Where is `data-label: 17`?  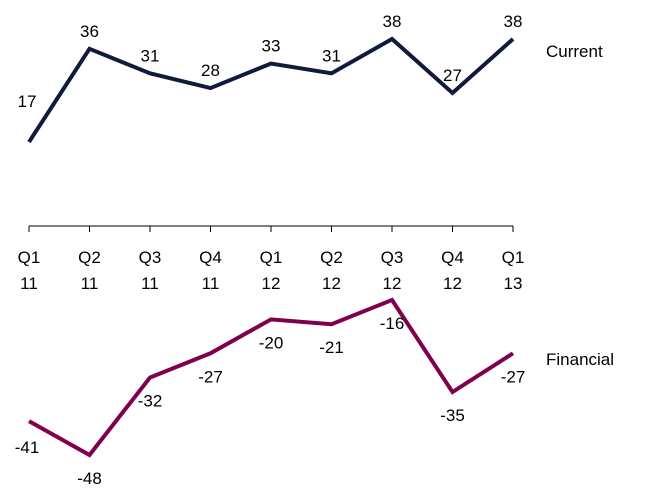 data-label: 17 is located at coordinates (27, 101).